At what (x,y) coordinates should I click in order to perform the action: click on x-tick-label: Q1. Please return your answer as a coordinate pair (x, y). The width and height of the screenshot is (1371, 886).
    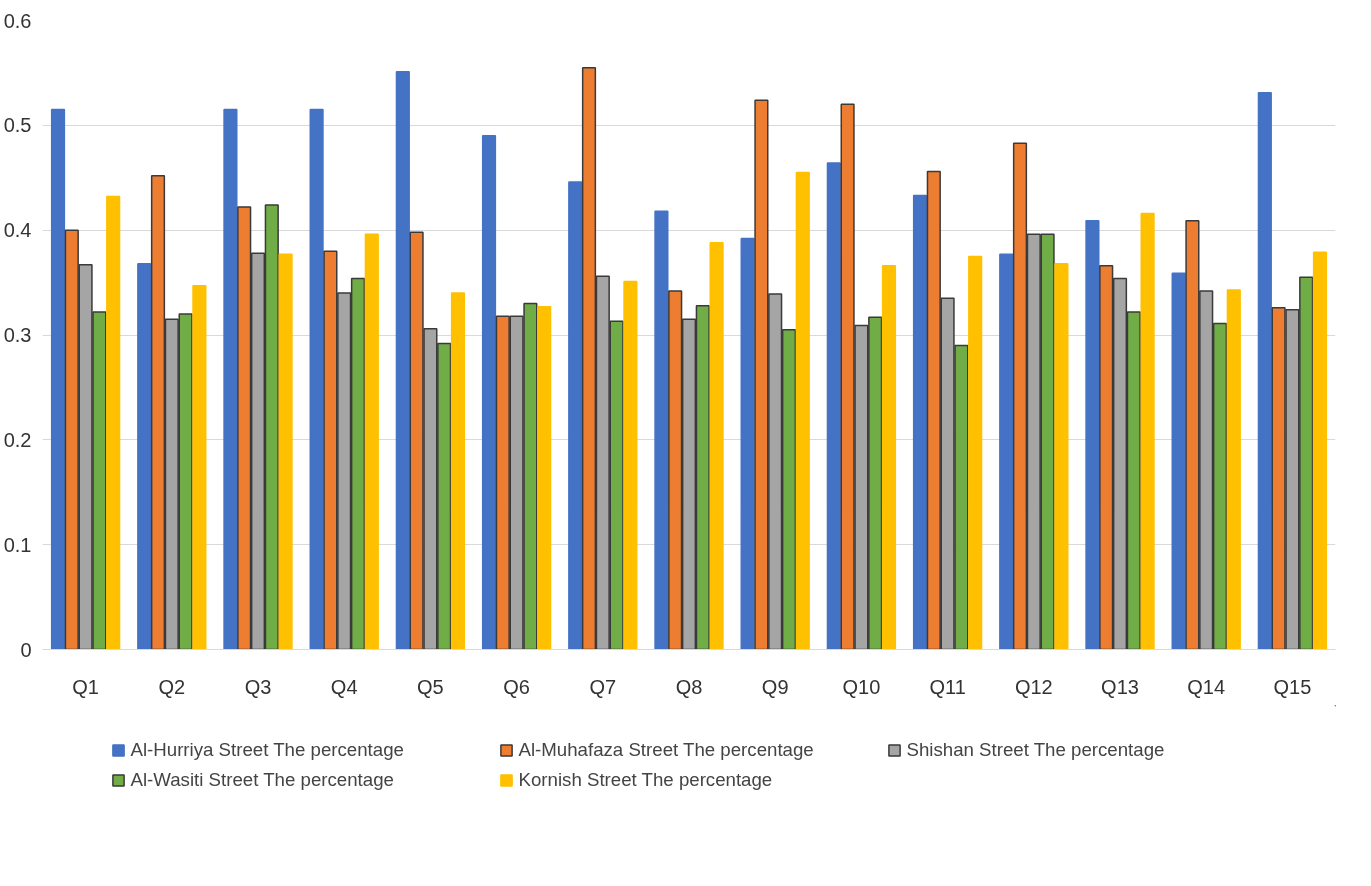
    Looking at the image, I should click on (85, 686).